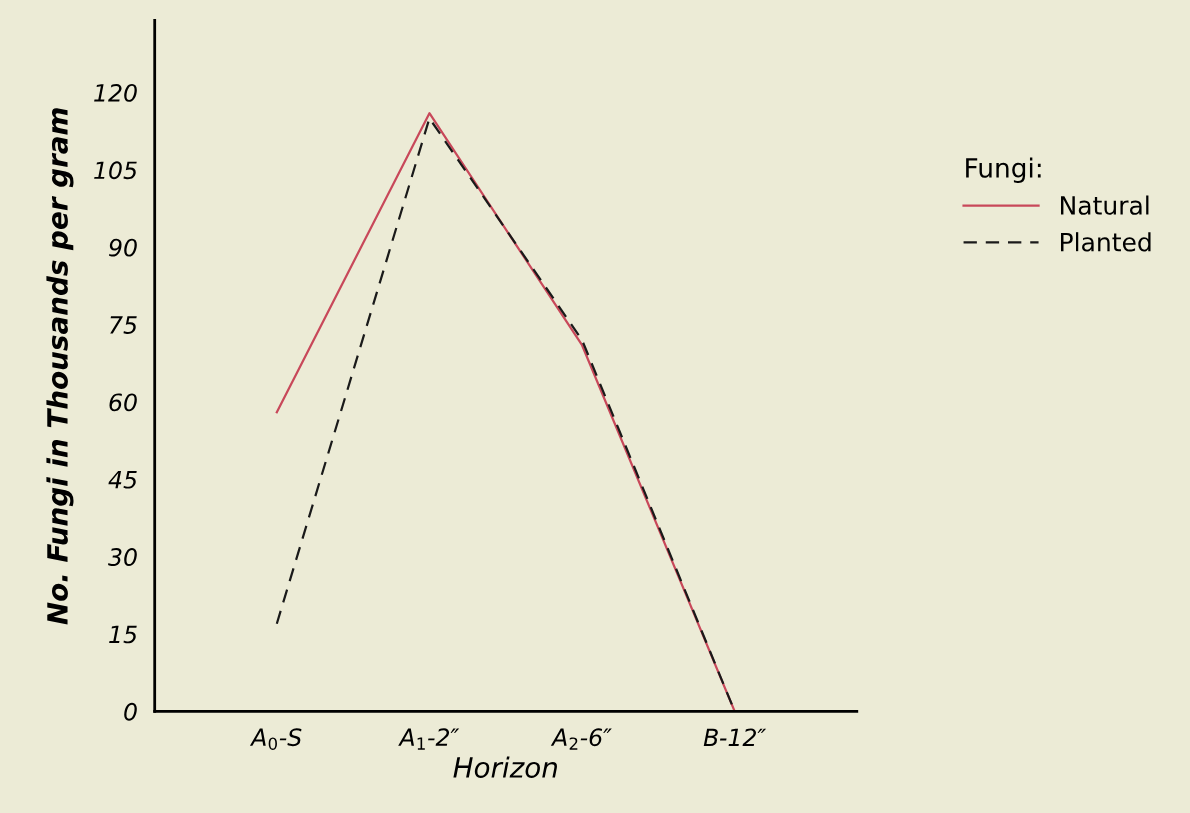 Image resolution: width=1190 pixels, height=813 pixels. What do you see at coordinates (130, 711) in the screenshot?
I see `y-tick-label: 0` at bounding box center [130, 711].